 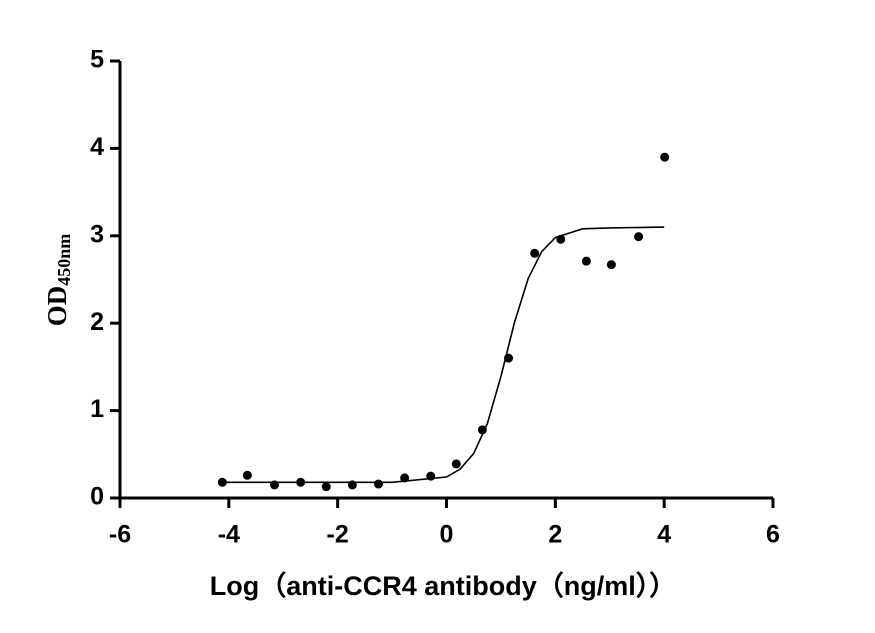 What do you see at coordinates (64, 260) in the screenshot?
I see `y-axis-label-subscript: 450nm` at bounding box center [64, 260].